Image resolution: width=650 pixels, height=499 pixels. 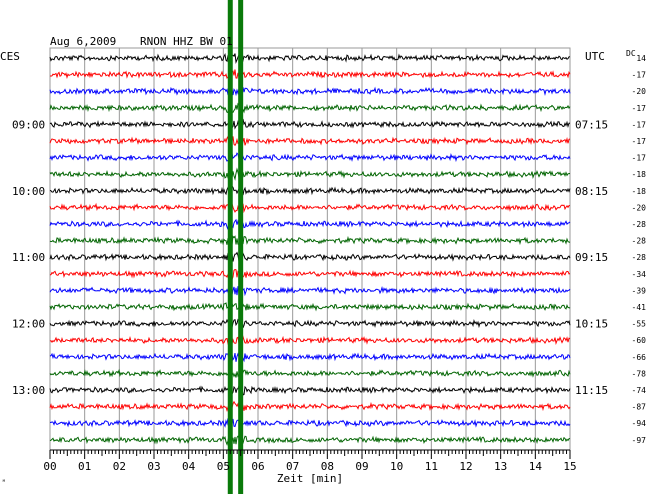 I want to click on dc-offset-label: -60, so click(x=639, y=340).